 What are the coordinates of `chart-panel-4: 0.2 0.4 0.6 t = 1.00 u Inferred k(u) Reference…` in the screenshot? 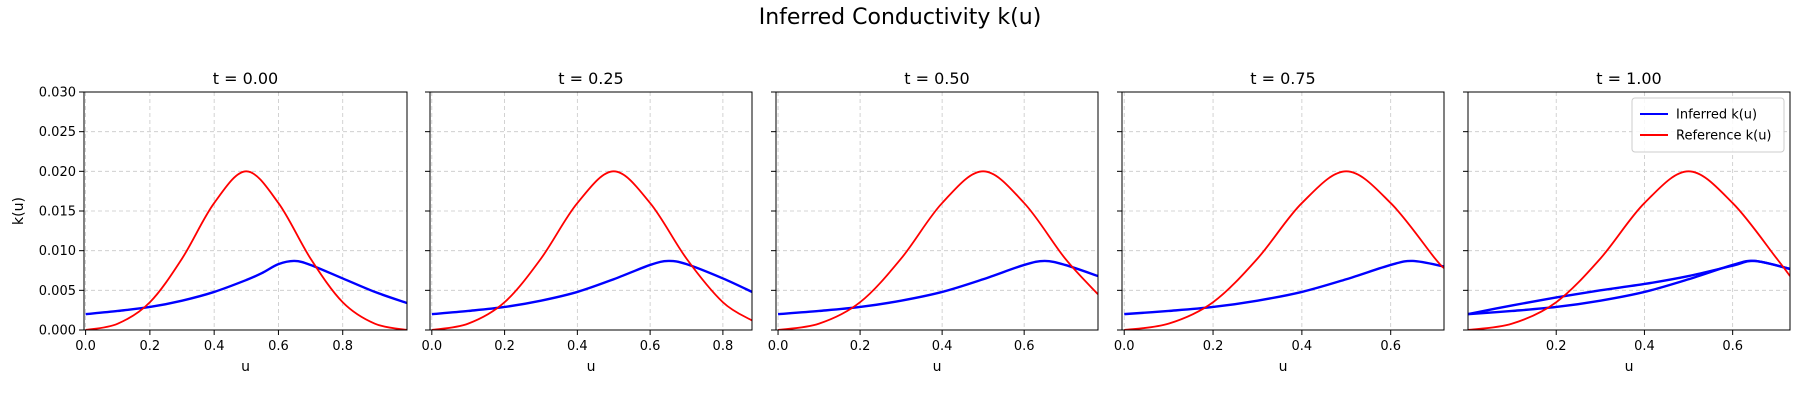 It's located at (1627, 222).